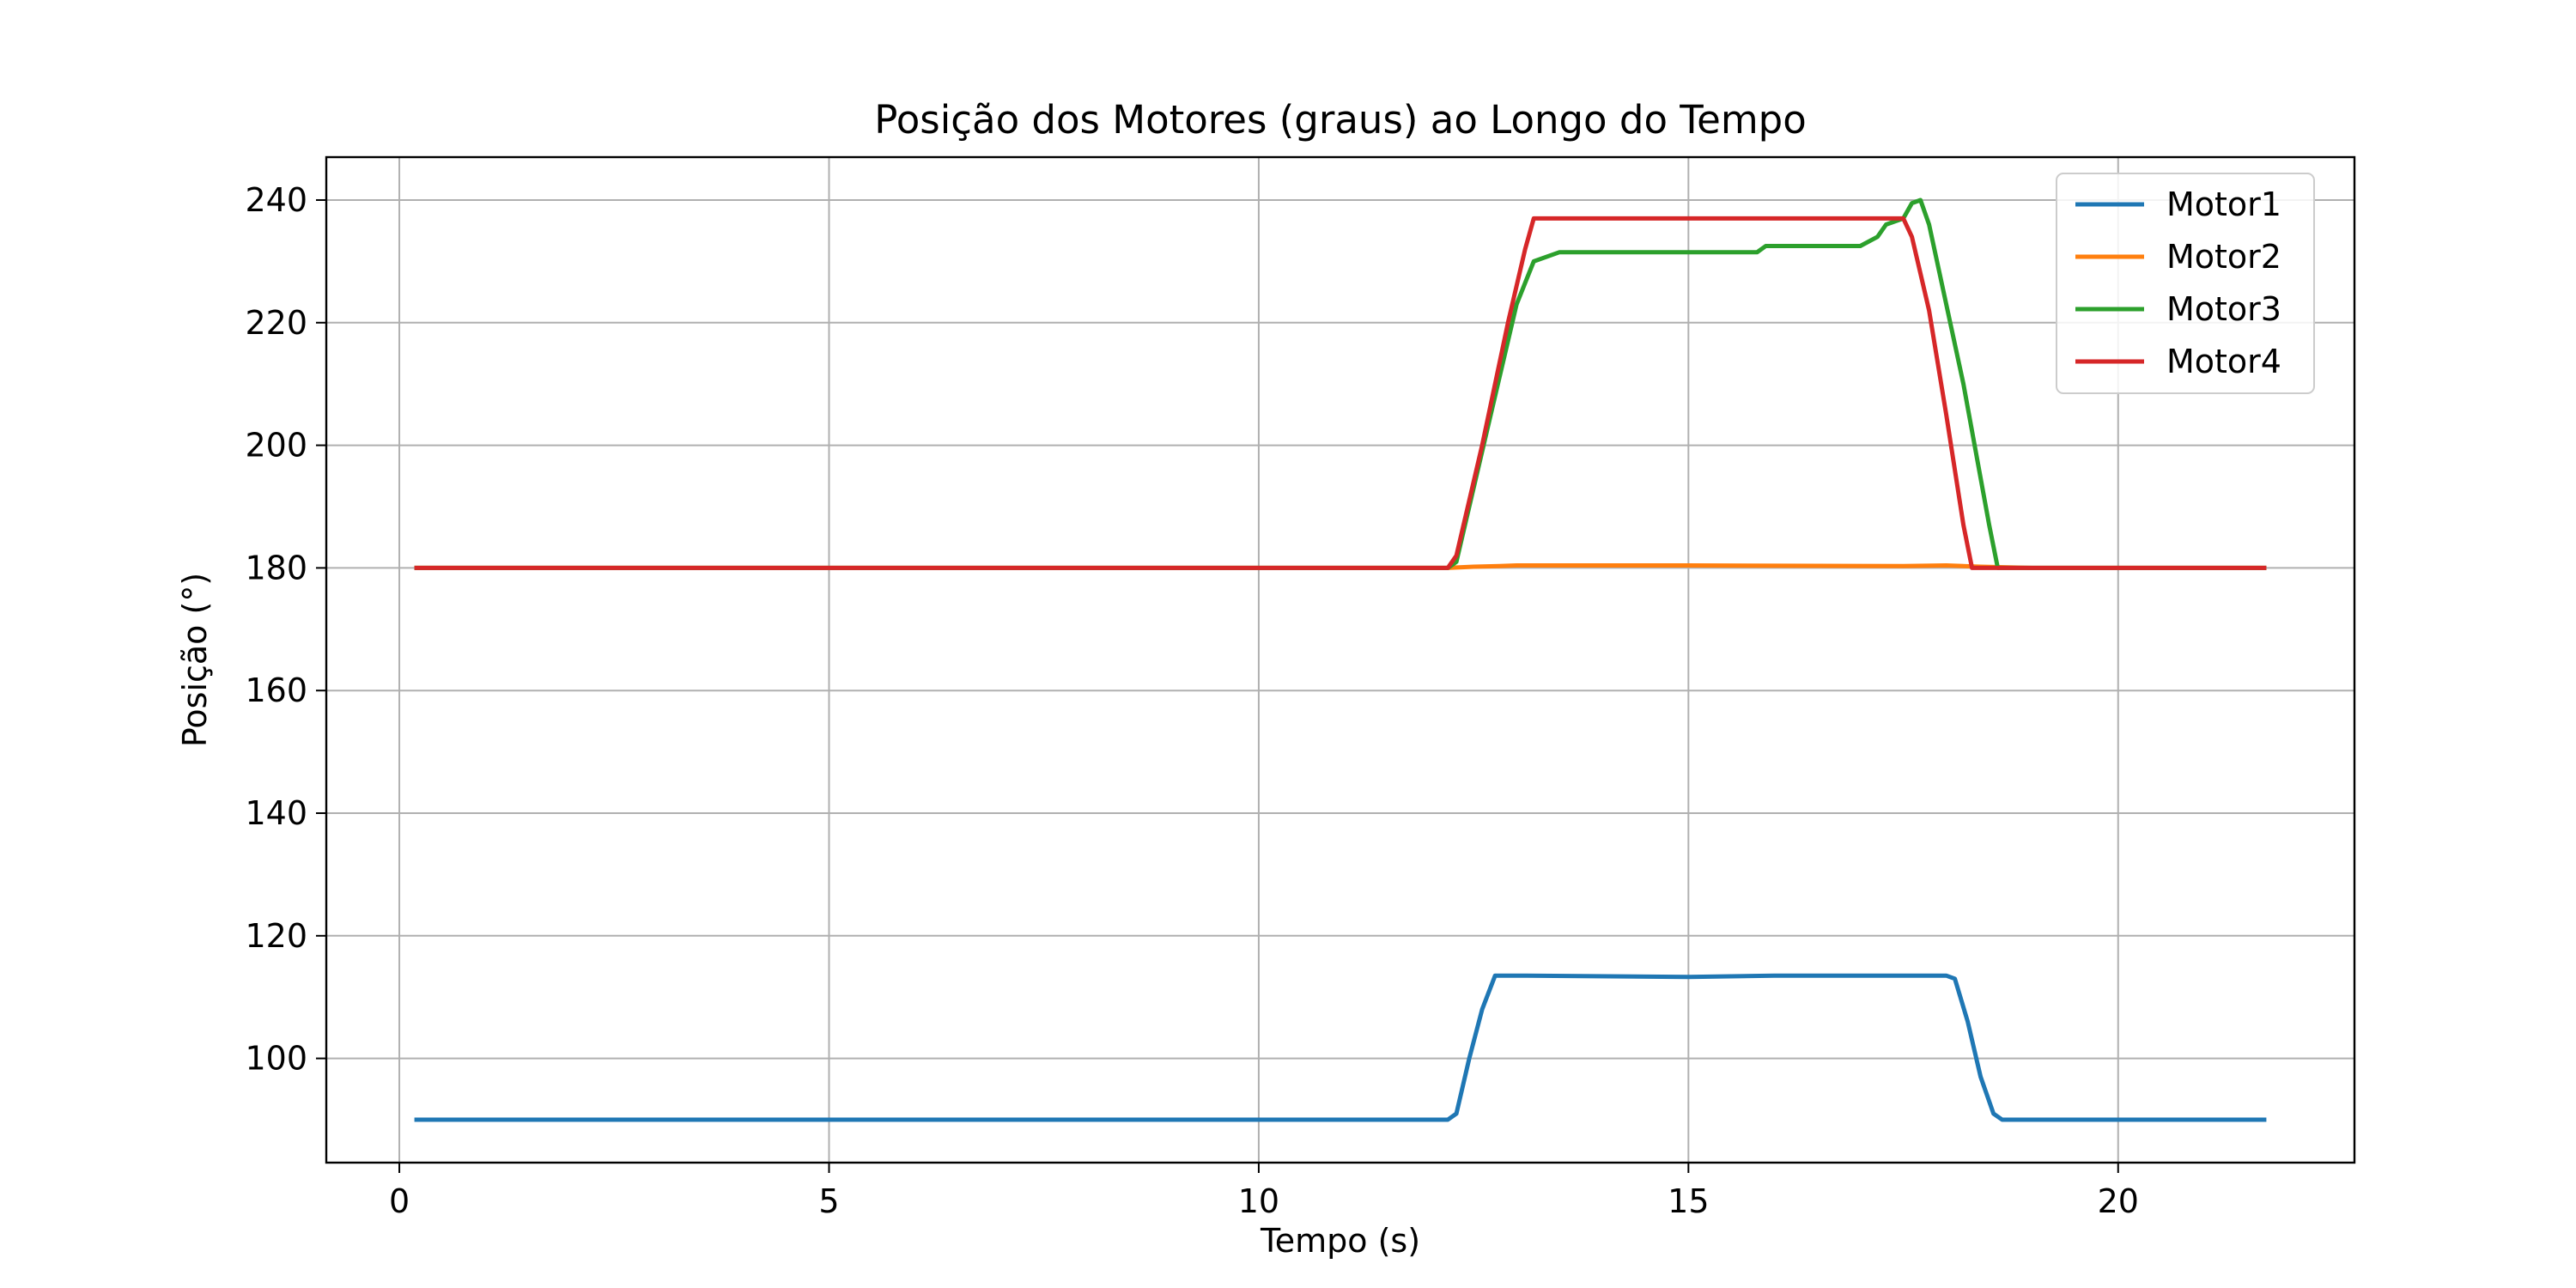 This screenshot has width=2576, height=1288. Describe the element at coordinates (2223, 309) in the screenshot. I see `legend-label: Motor3` at that location.